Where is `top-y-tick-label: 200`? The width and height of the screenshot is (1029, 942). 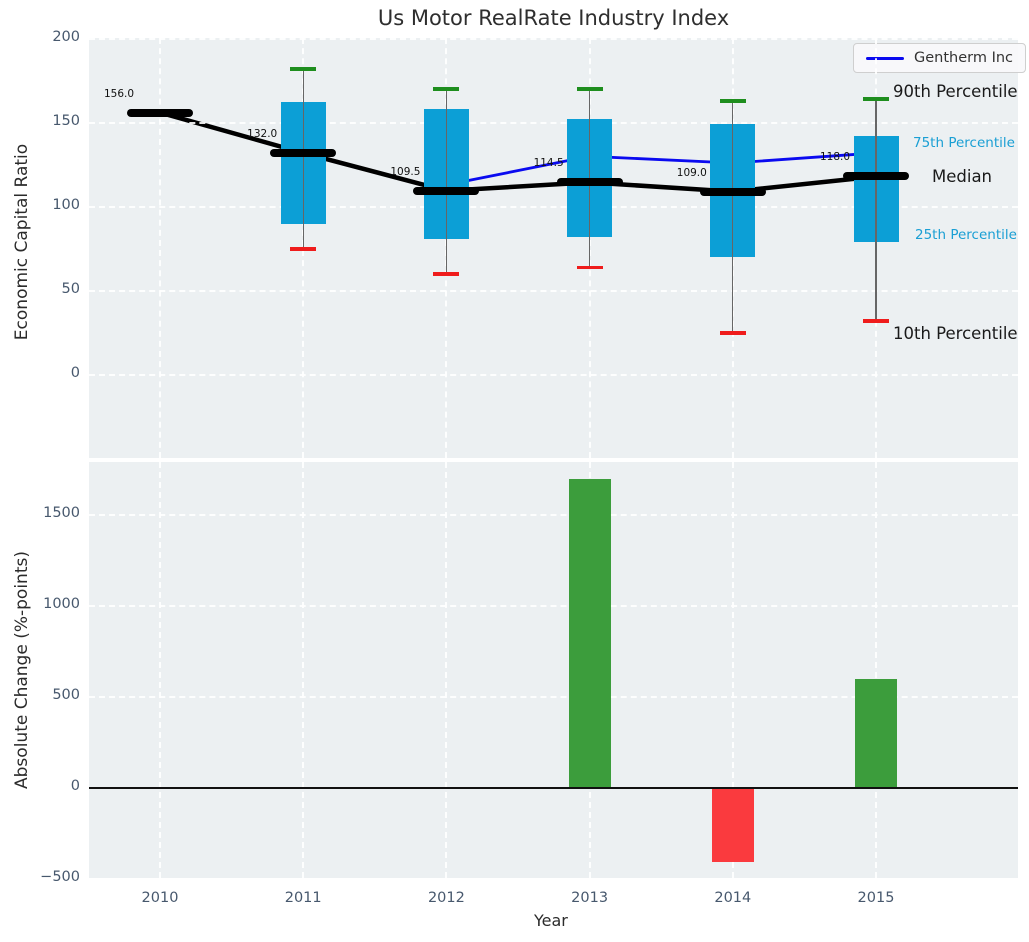
top-y-tick-label: 200 is located at coordinates (66, 36).